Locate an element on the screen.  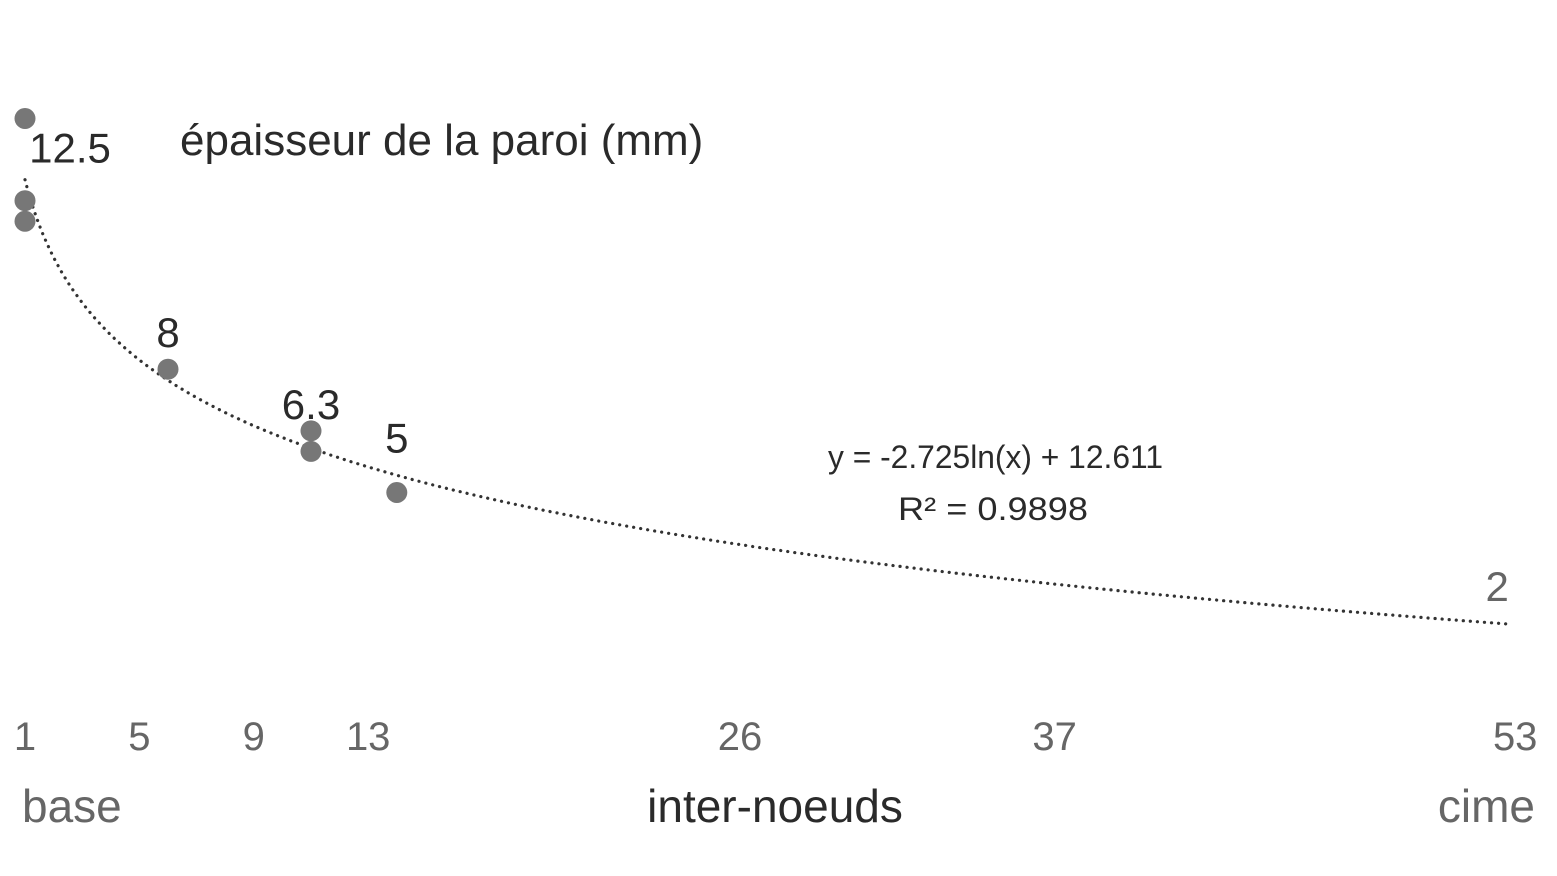
x-tick-53: 53 is located at coordinates (1515, 737).